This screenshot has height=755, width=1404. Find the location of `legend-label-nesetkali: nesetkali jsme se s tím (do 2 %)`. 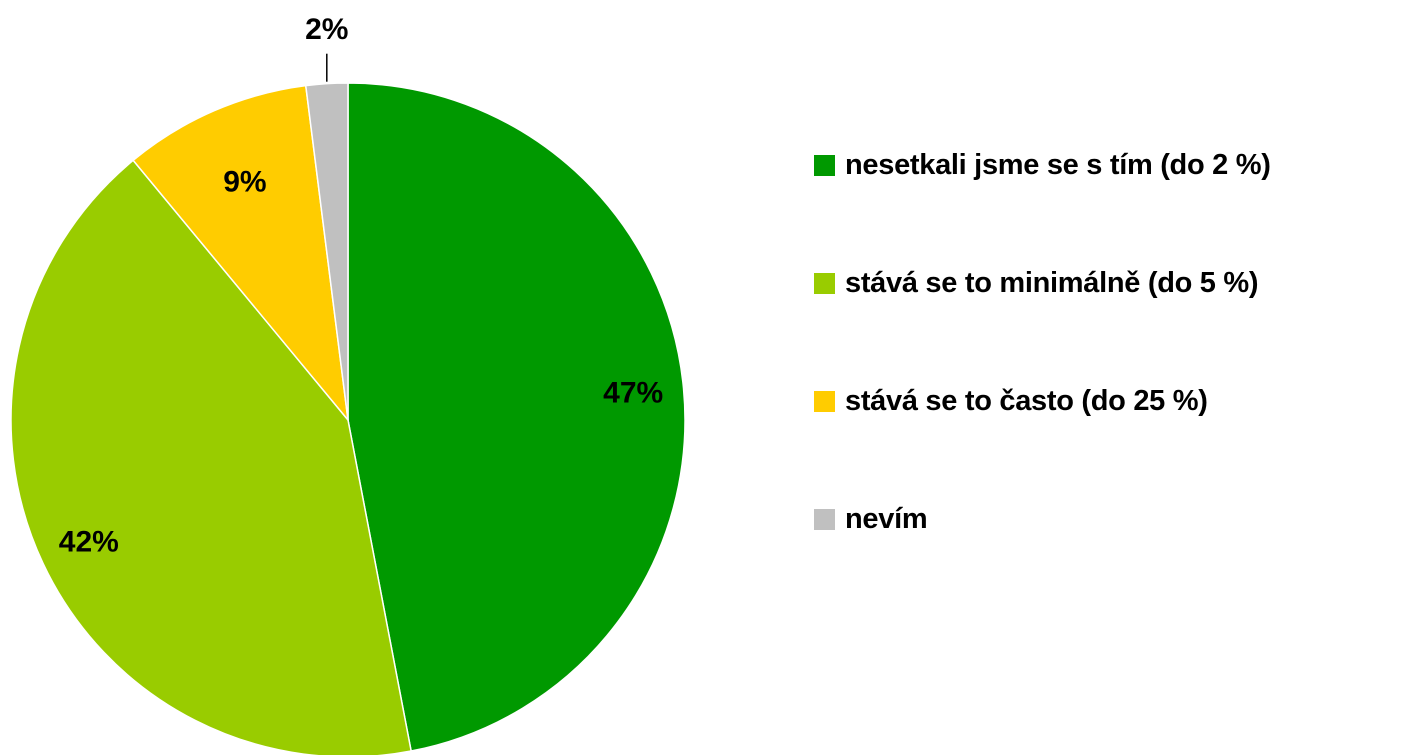

legend-label-nesetkali: nesetkali jsme se s tím (do 2 %) is located at coordinates (1058, 164).